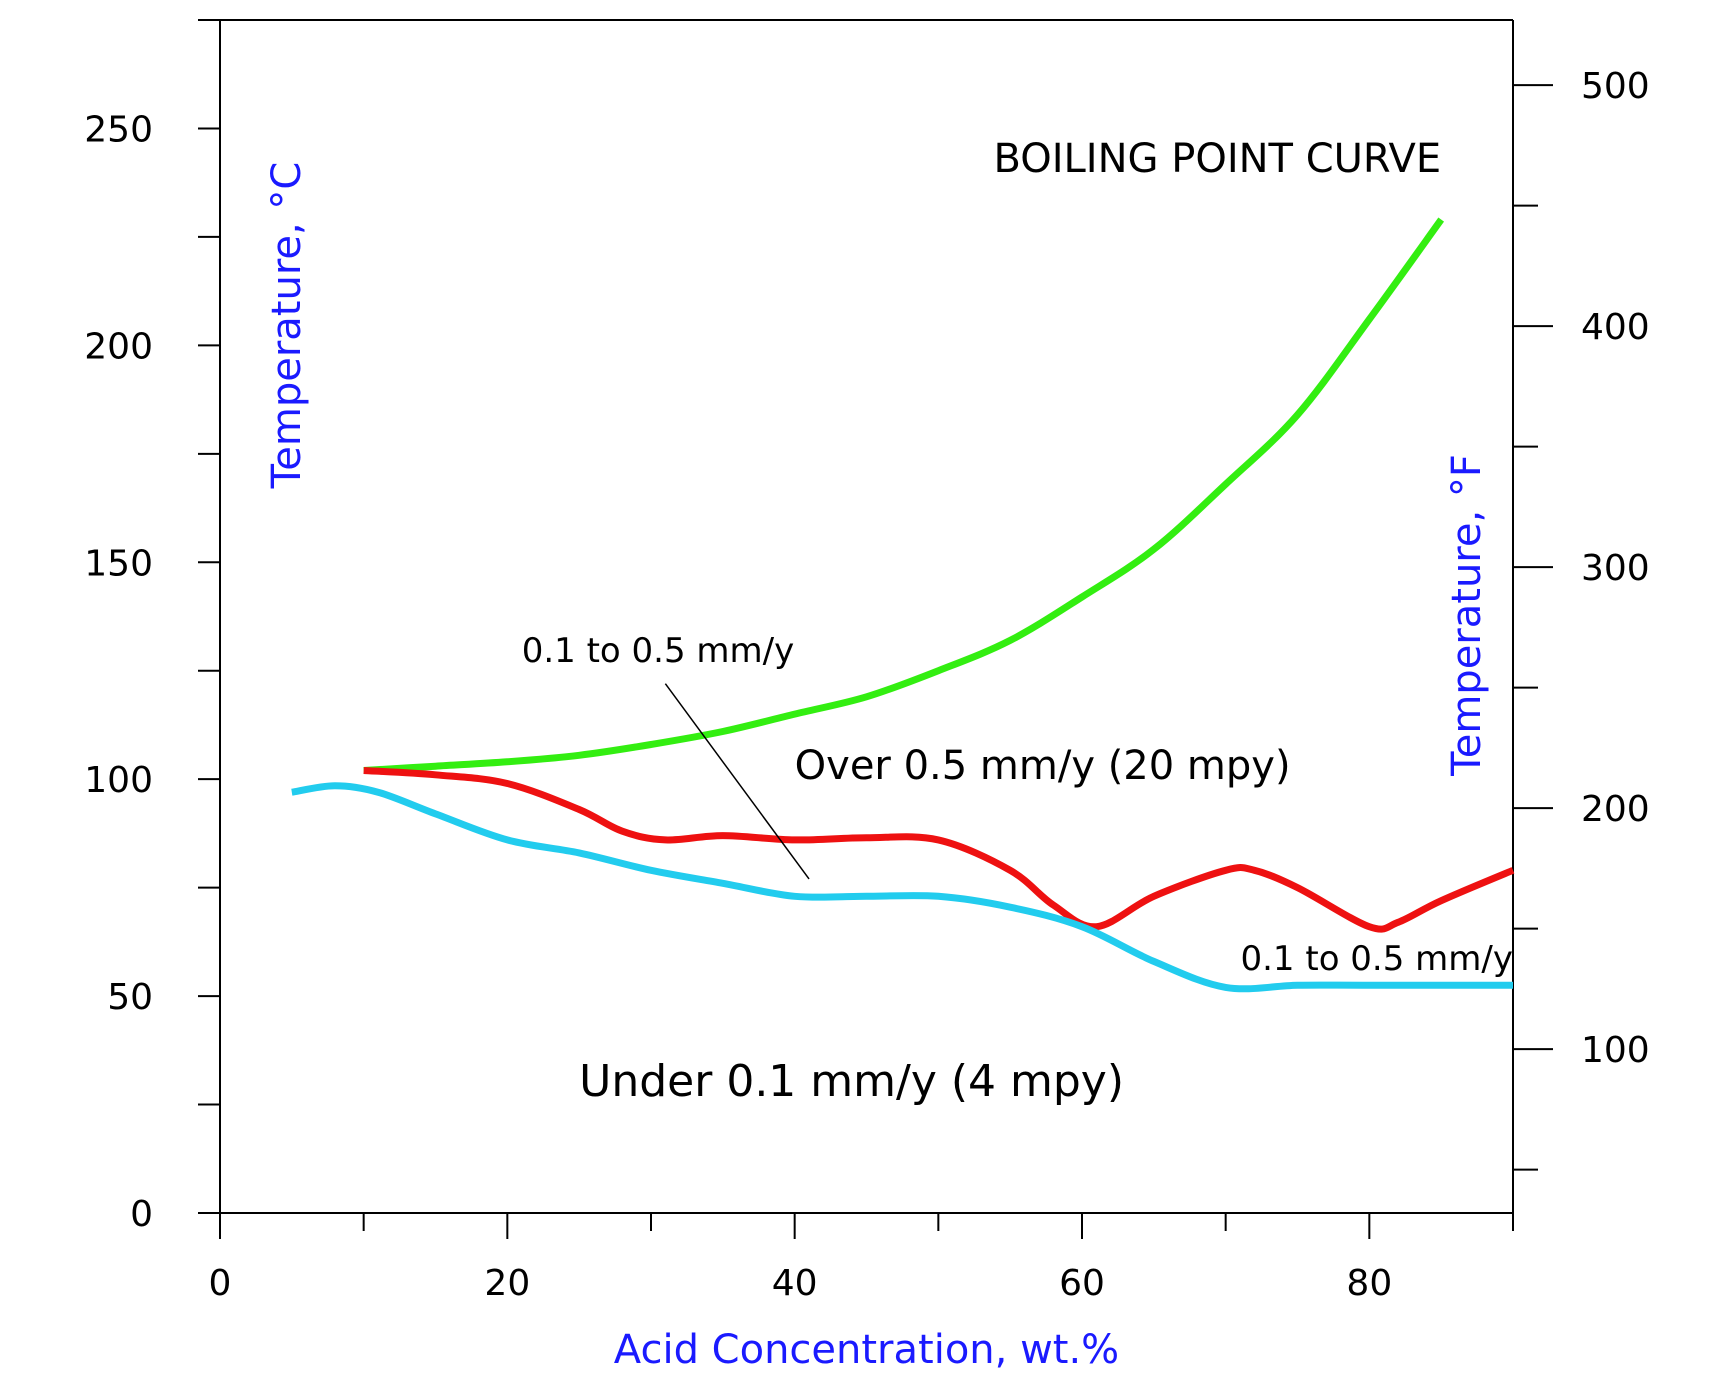  I want to click on y-tick-label: 150, so click(118, 563).